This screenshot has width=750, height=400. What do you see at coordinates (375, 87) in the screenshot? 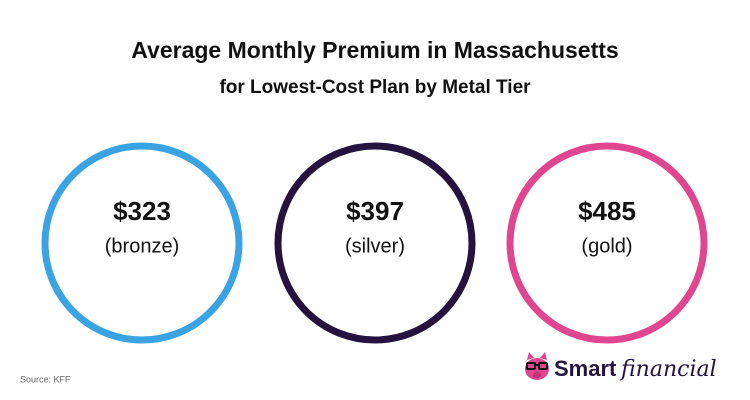
I see `subtitle: for Lowest-Cost Plan by Metal Tier` at bounding box center [375, 87].